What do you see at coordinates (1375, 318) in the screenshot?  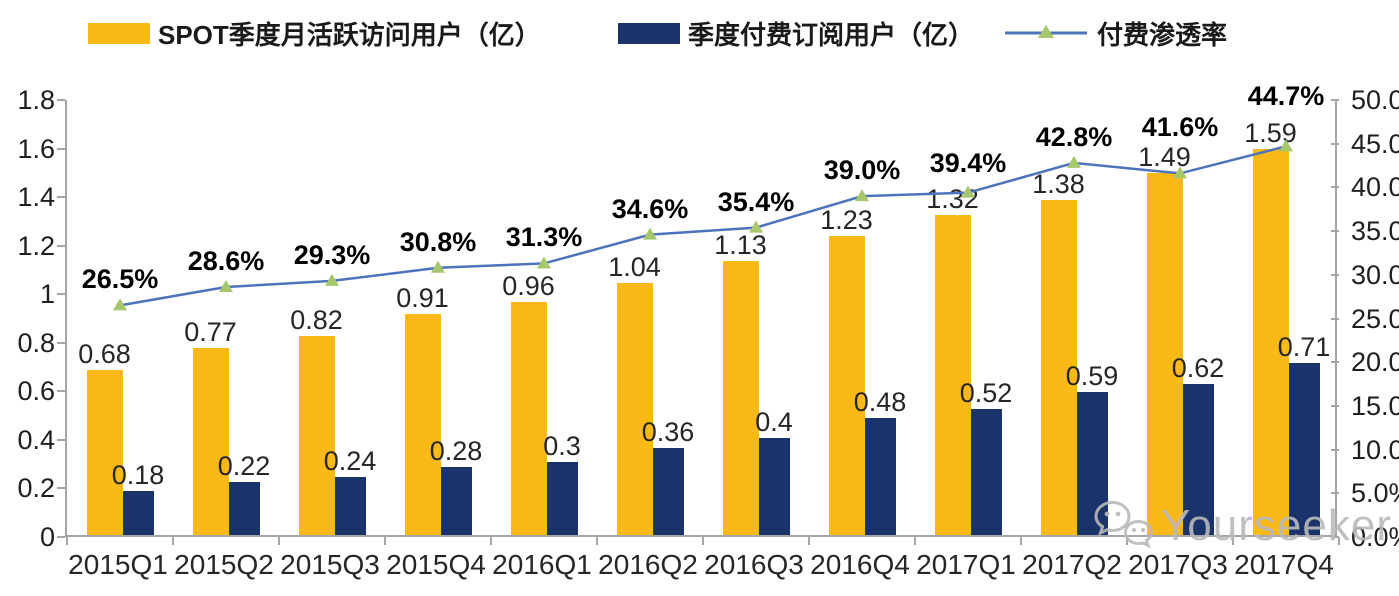 I see `right-axis-tick-label: 25.0%` at bounding box center [1375, 318].